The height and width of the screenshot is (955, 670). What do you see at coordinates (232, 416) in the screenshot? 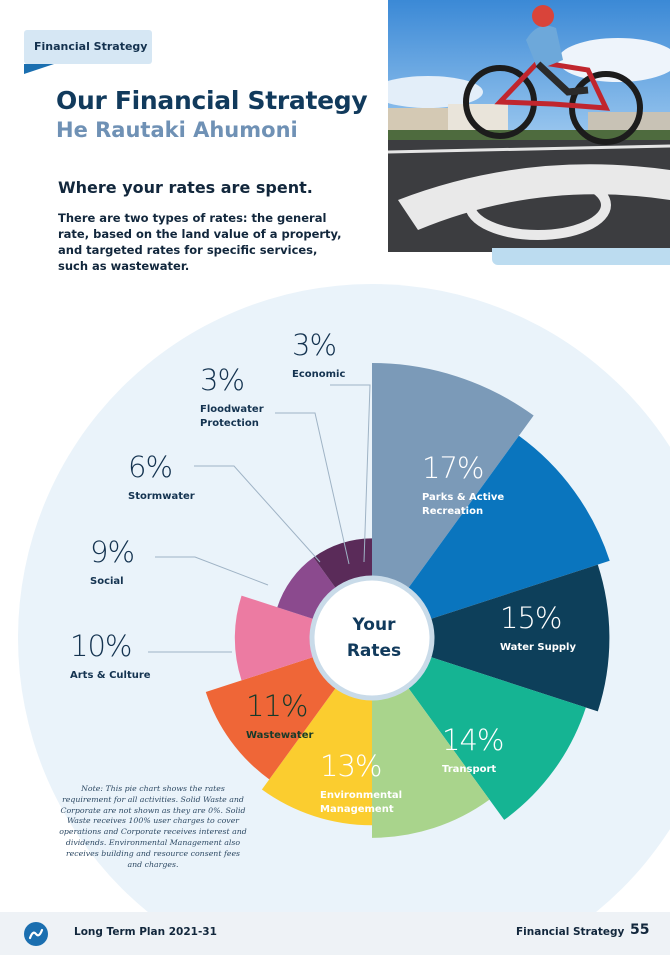
I see `slice-label-floodwater-protection: Floodwater Protection` at bounding box center [232, 416].